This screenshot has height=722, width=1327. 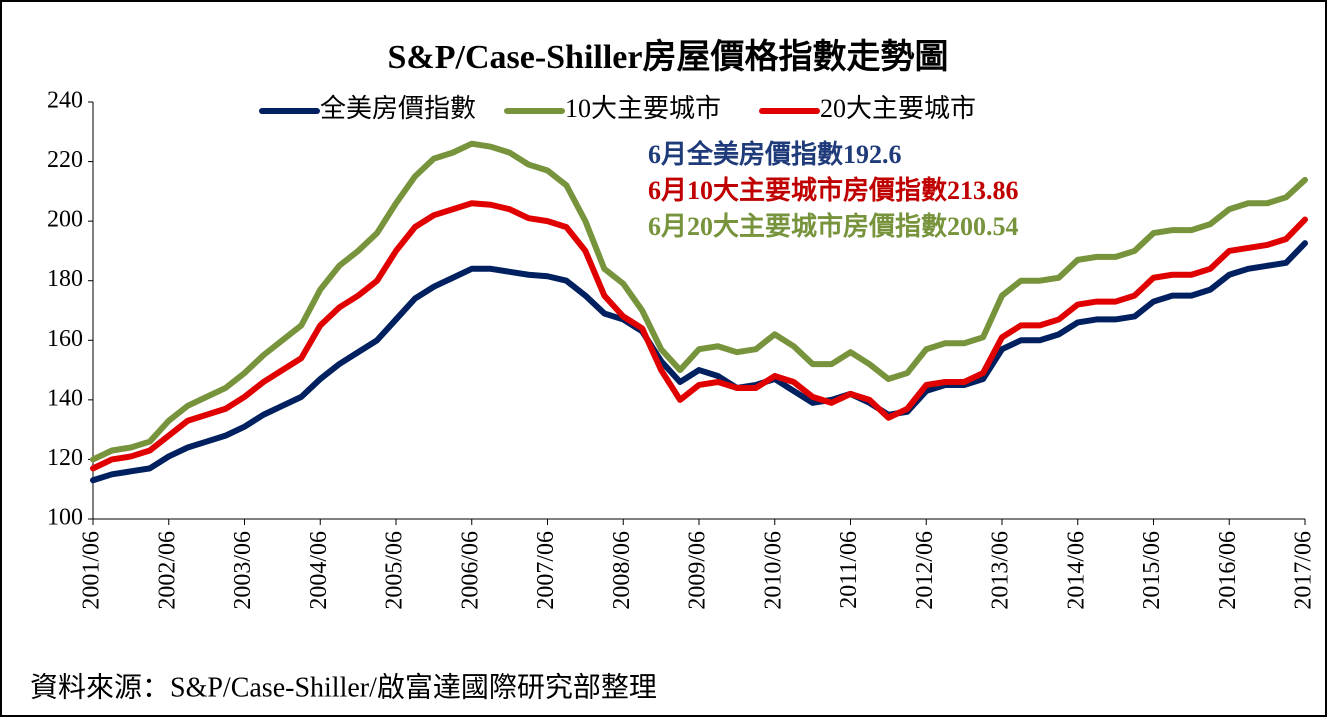 I want to click on legend-label: 全美房價指數, so click(x=398, y=108).